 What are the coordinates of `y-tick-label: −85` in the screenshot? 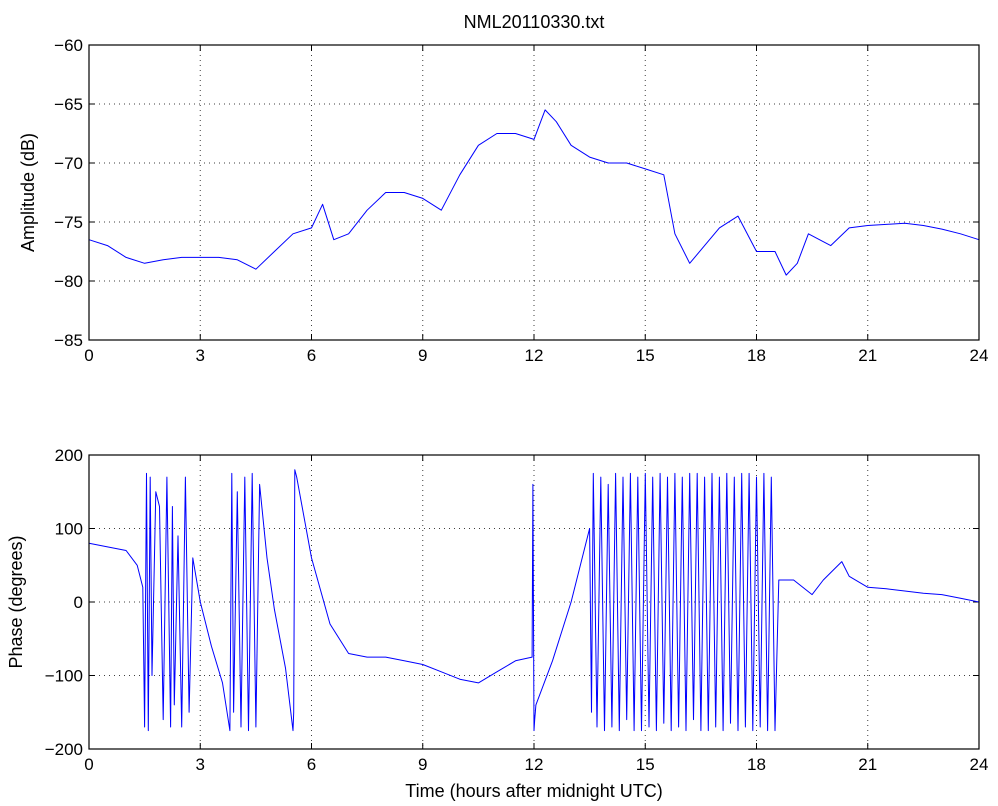 It's located at (68, 340).